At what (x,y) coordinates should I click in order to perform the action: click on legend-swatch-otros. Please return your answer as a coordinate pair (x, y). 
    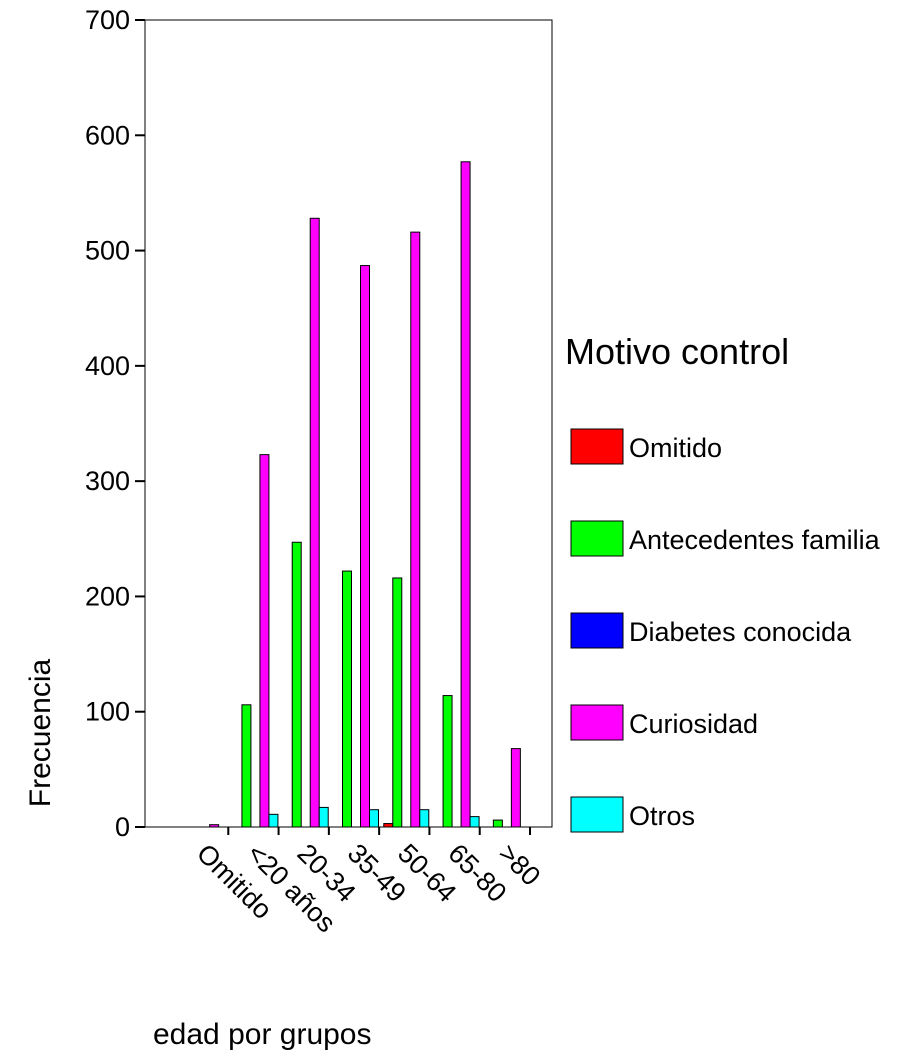
    Looking at the image, I should click on (597, 814).